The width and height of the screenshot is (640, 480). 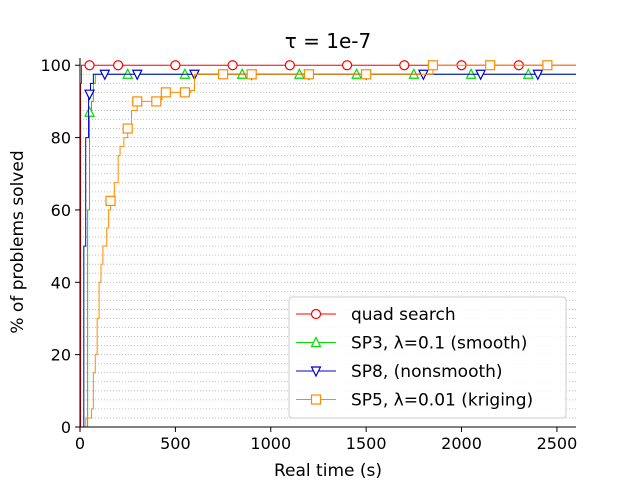 What do you see at coordinates (557, 443) in the screenshot?
I see `x-tick-label: 2500` at bounding box center [557, 443].